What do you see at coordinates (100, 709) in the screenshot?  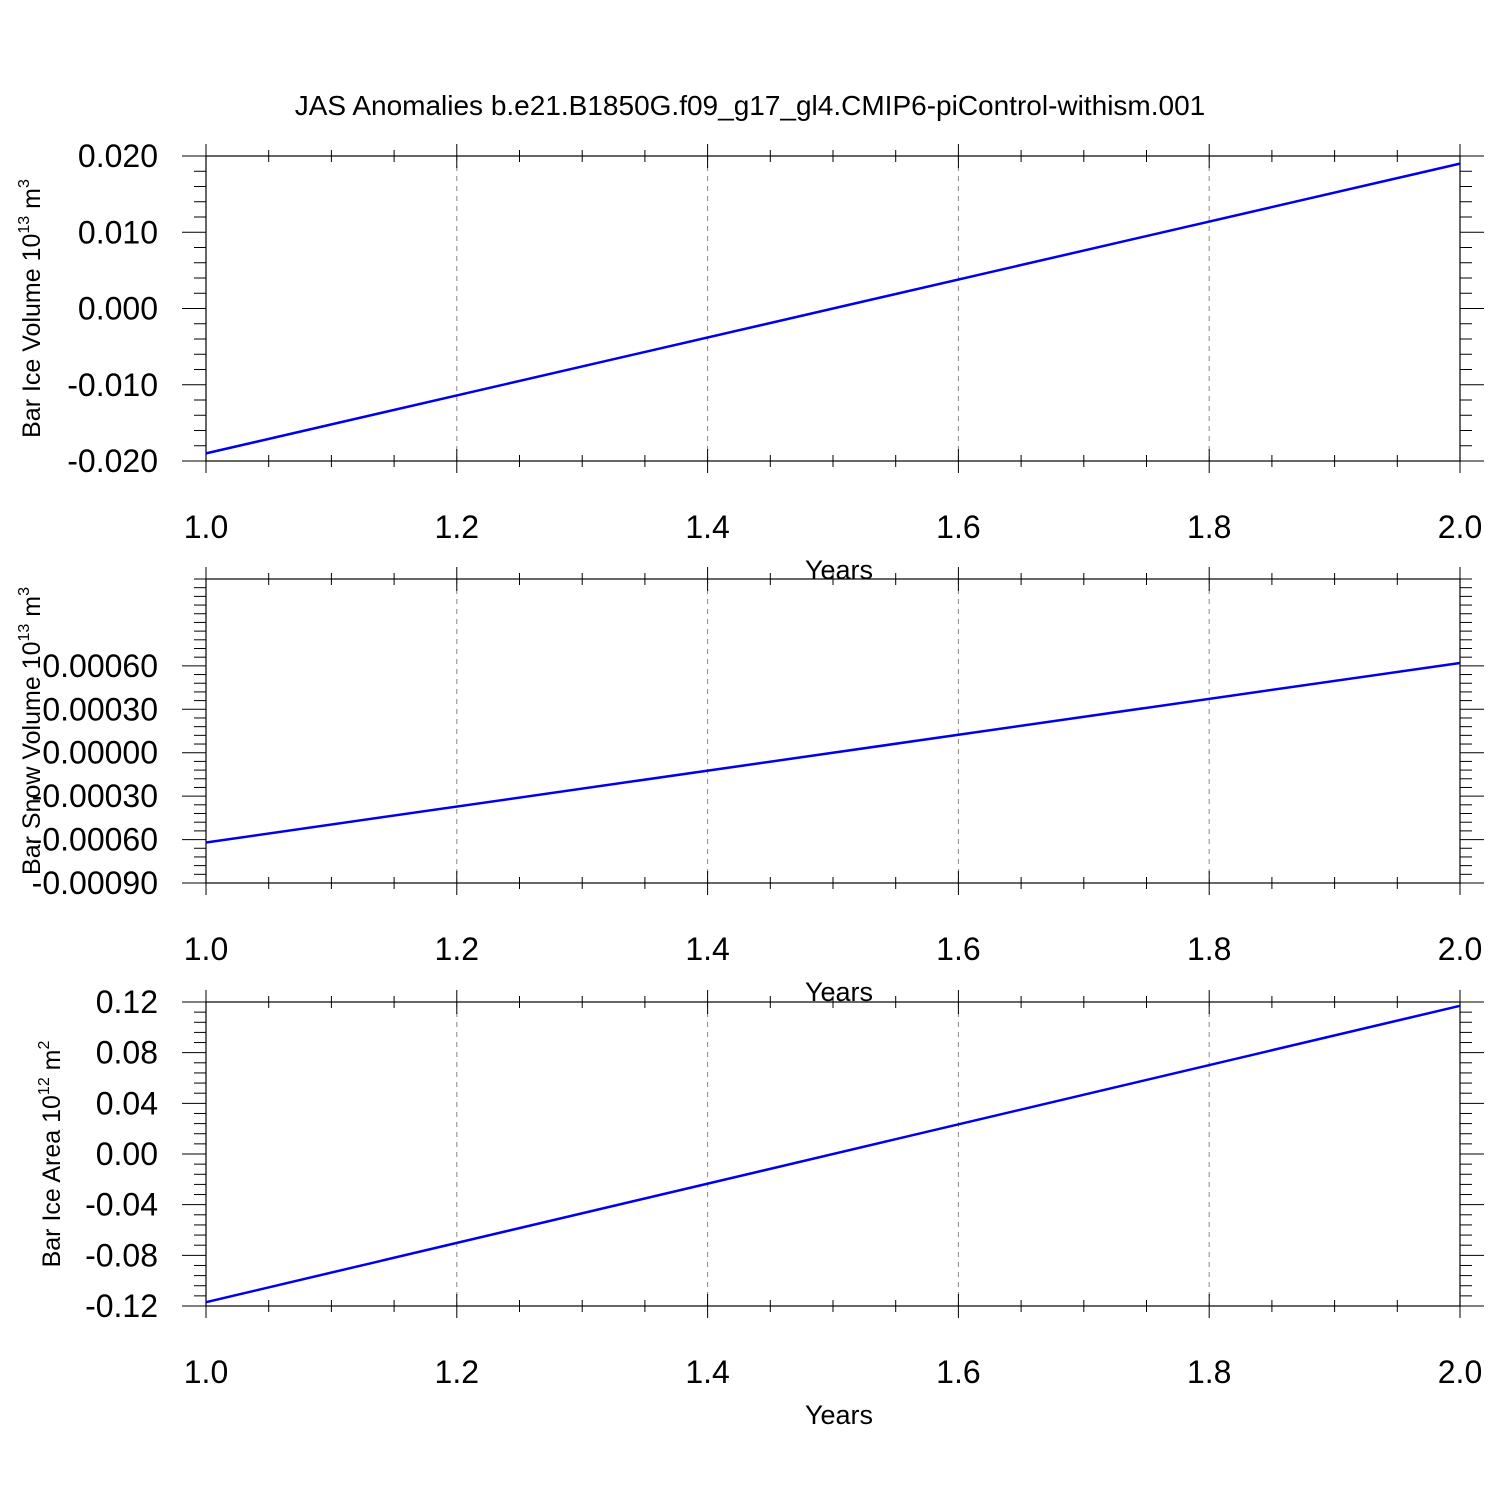 I see `y-tick-label: 0.00030` at bounding box center [100, 709].